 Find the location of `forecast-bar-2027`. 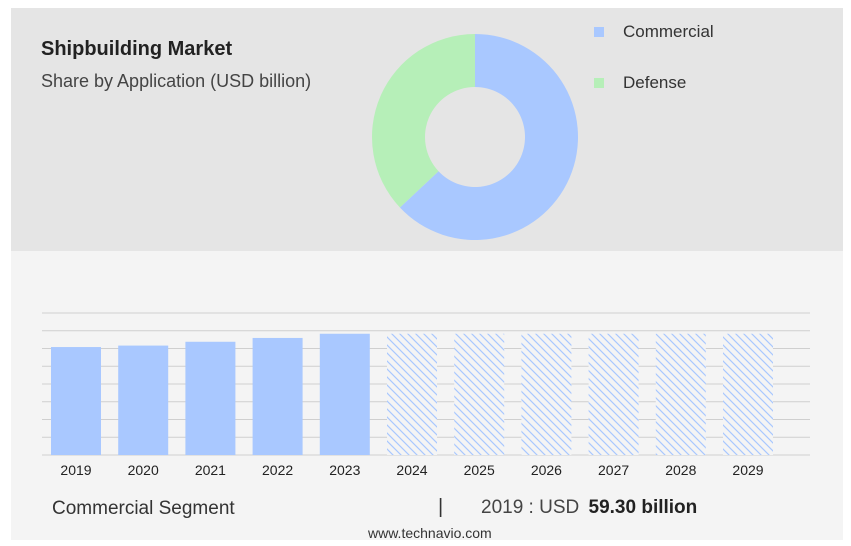

forecast-bar-2027 is located at coordinates (613, 394).